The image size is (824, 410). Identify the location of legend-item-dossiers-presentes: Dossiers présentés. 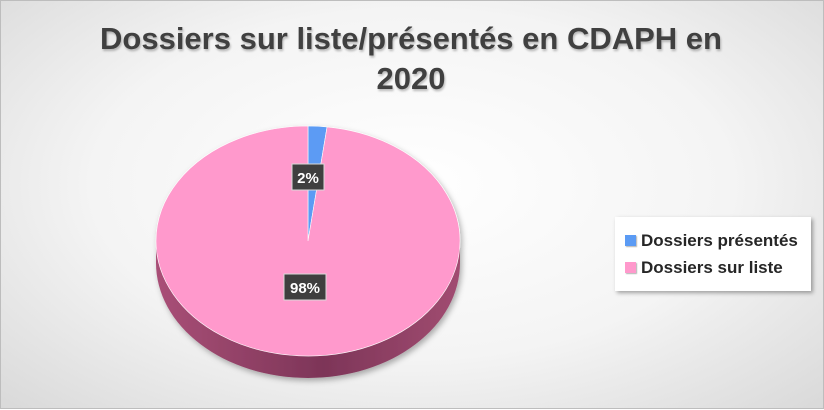
(718, 240).